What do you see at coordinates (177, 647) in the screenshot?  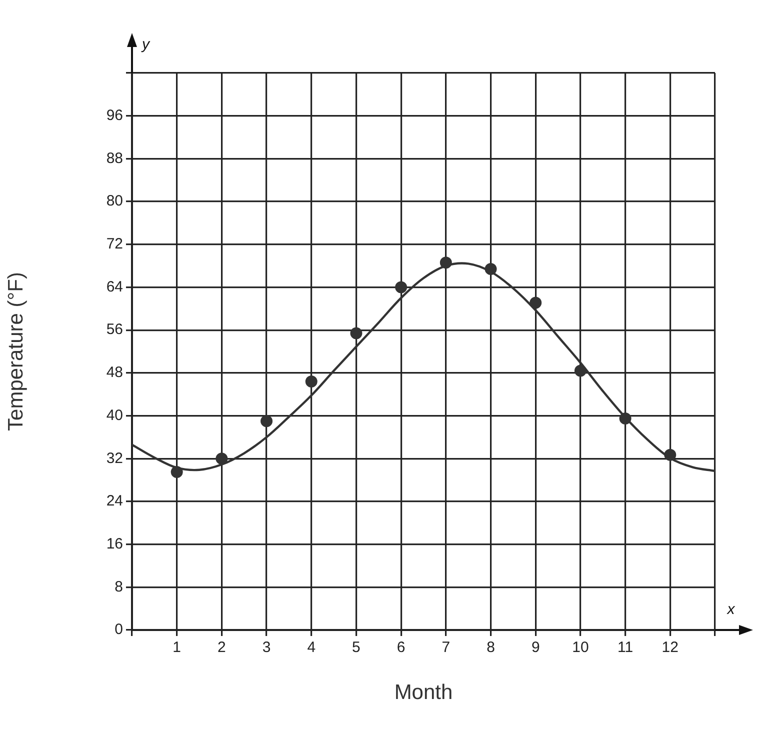 I see `x-tick-label: 1` at bounding box center [177, 647].